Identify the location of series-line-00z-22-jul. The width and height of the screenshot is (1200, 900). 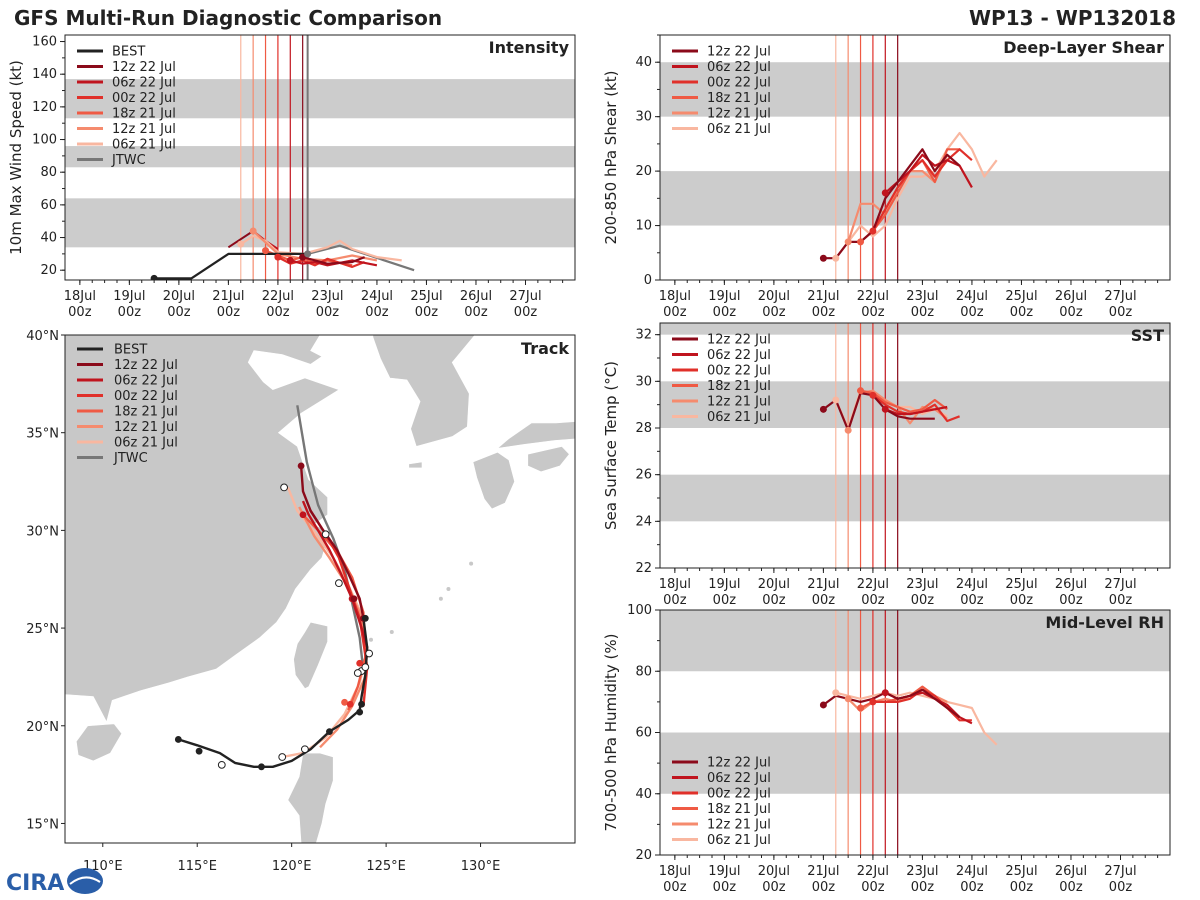
(922, 190).